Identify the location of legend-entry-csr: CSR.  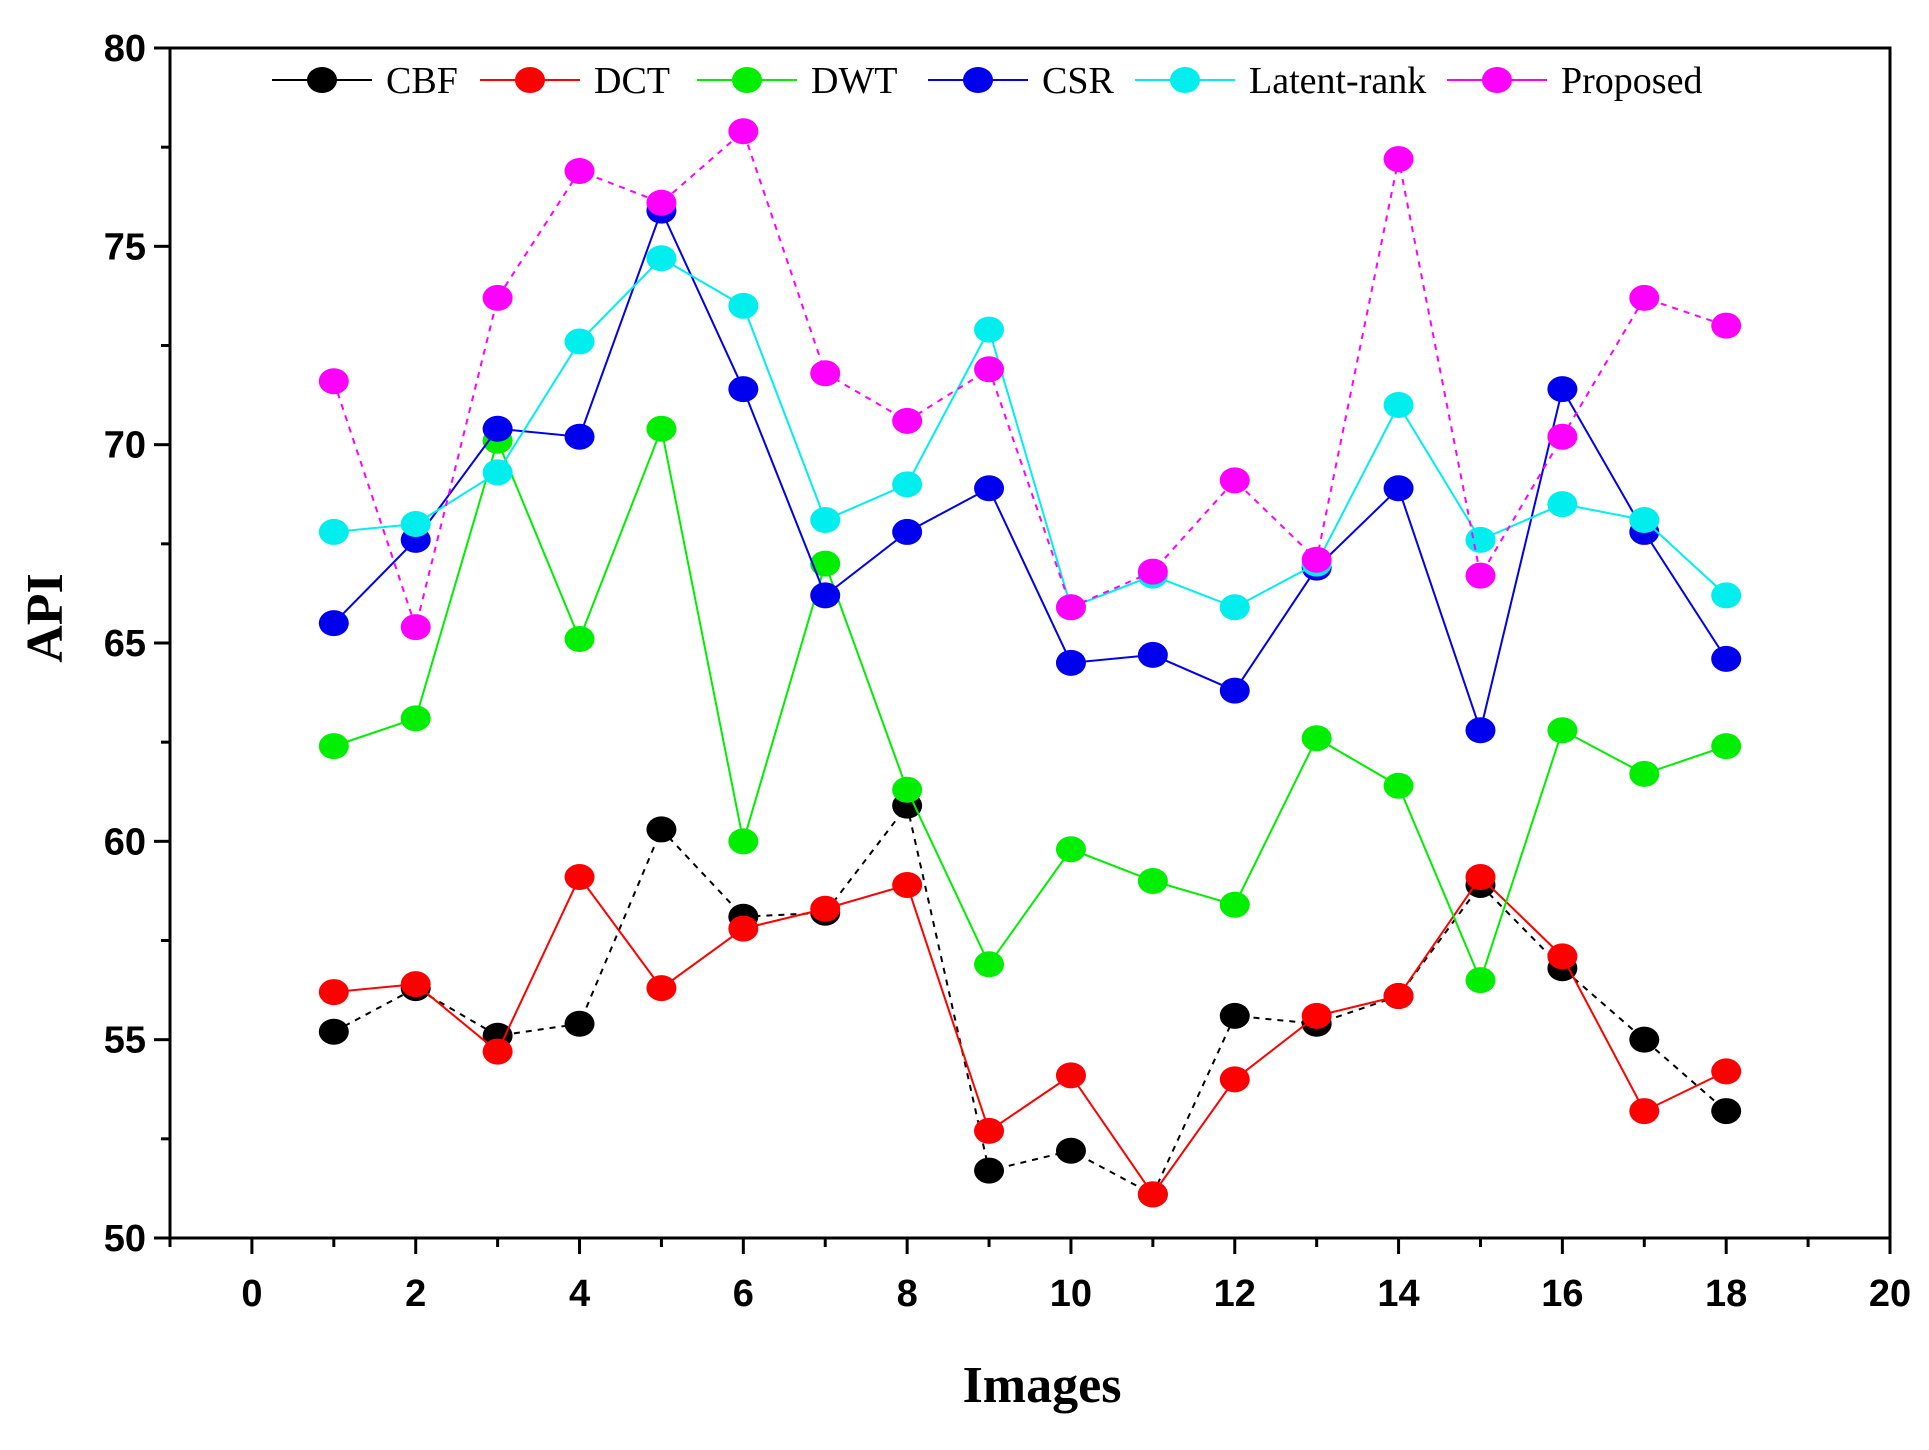
(1021, 81).